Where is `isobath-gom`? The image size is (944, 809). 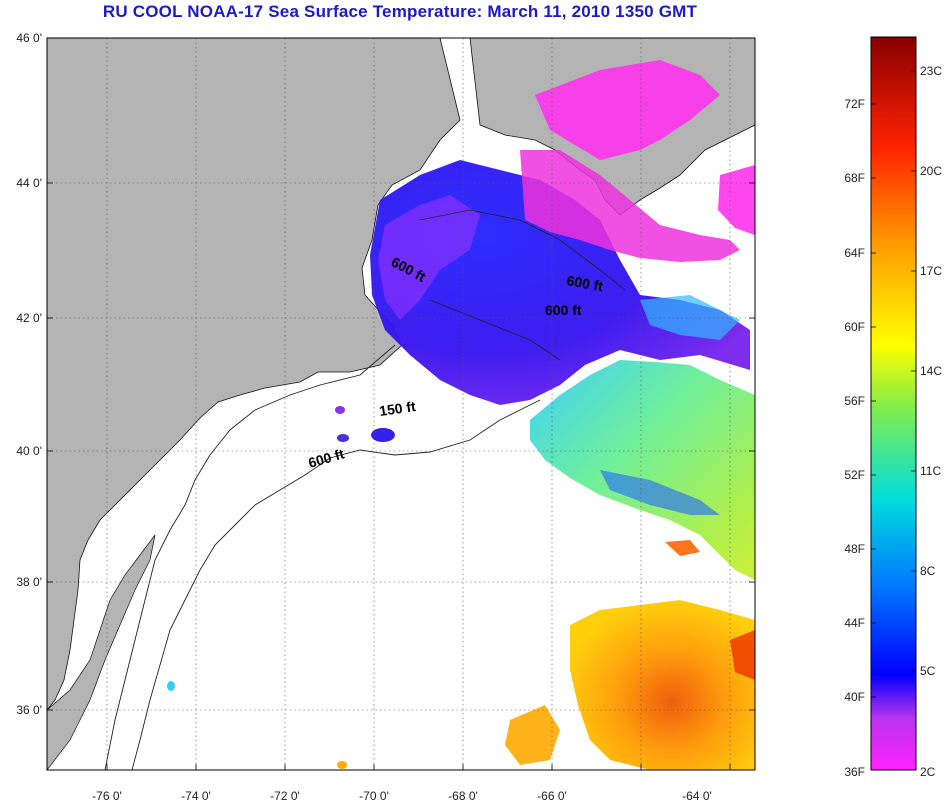 isobath-gom is located at coordinates (522, 285).